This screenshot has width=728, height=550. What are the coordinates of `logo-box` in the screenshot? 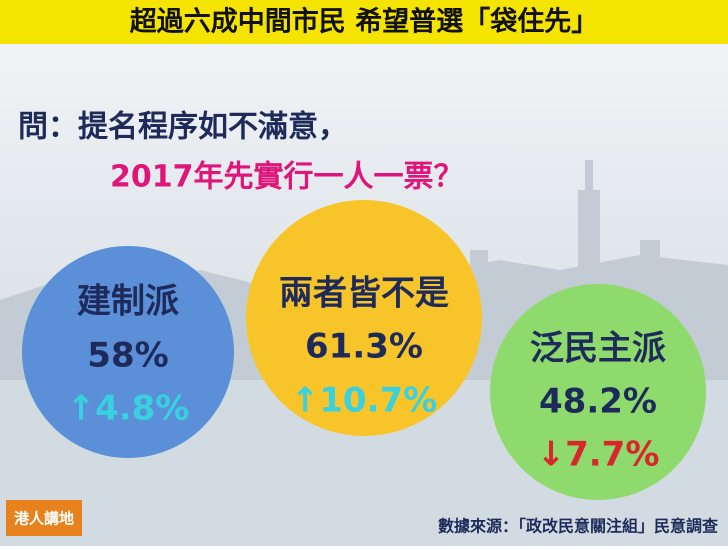 It's located at (44, 518).